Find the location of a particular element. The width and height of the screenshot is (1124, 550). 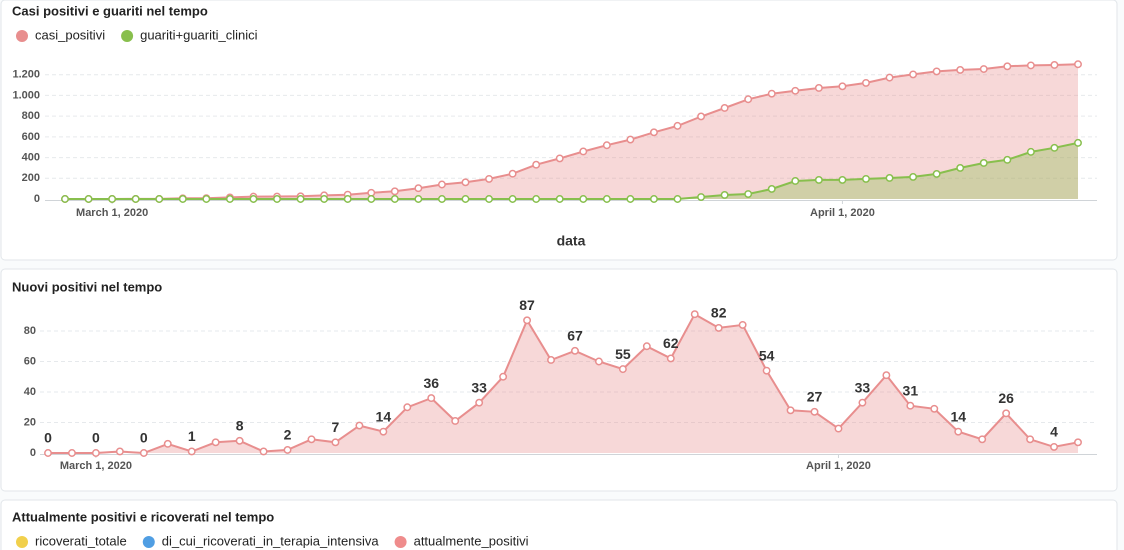

data-label: 87 is located at coordinates (527, 305).